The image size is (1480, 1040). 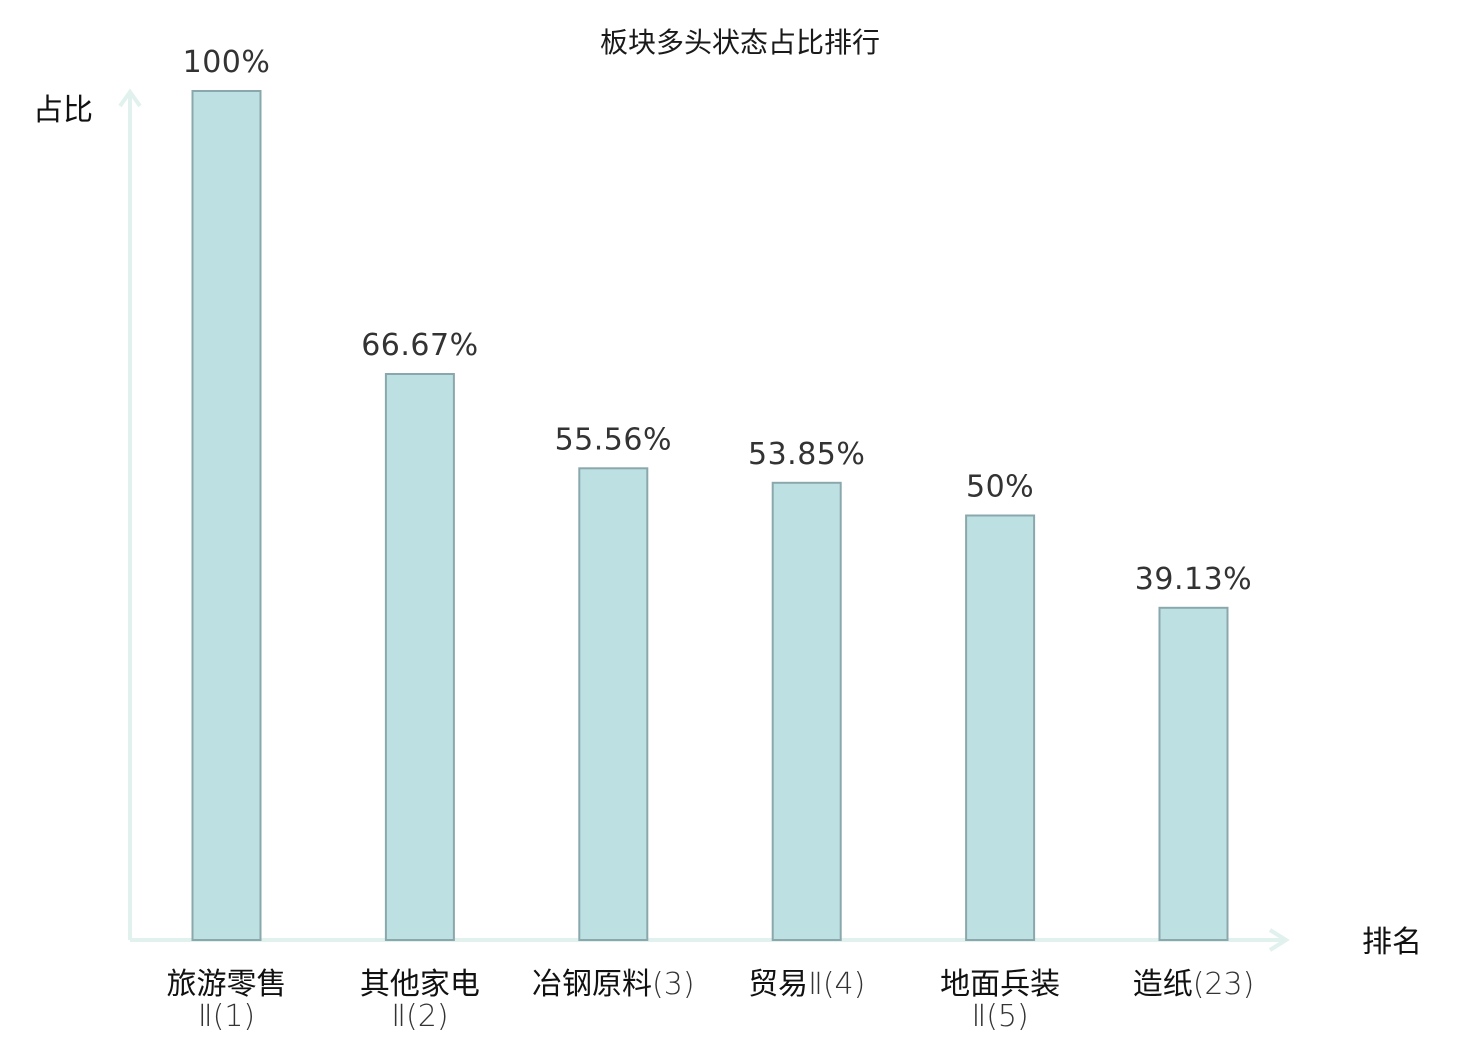 What do you see at coordinates (1163, 984) in the screenshot?
I see `category-name-6: 造纸` at bounding box center [1163, 984].